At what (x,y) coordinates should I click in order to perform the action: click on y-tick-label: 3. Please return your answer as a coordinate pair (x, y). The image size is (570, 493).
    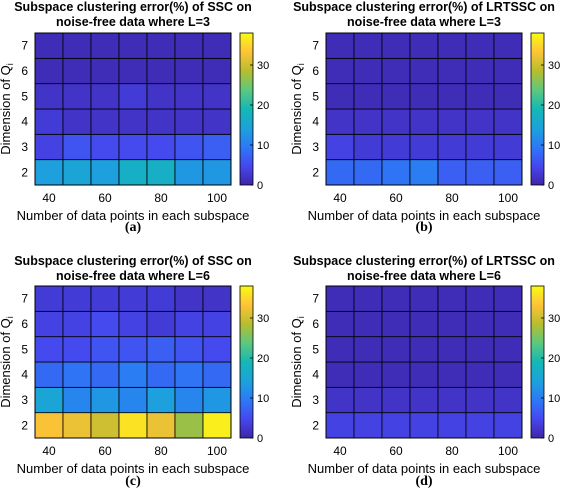
    Looking at the image, I should click on (315, 147).